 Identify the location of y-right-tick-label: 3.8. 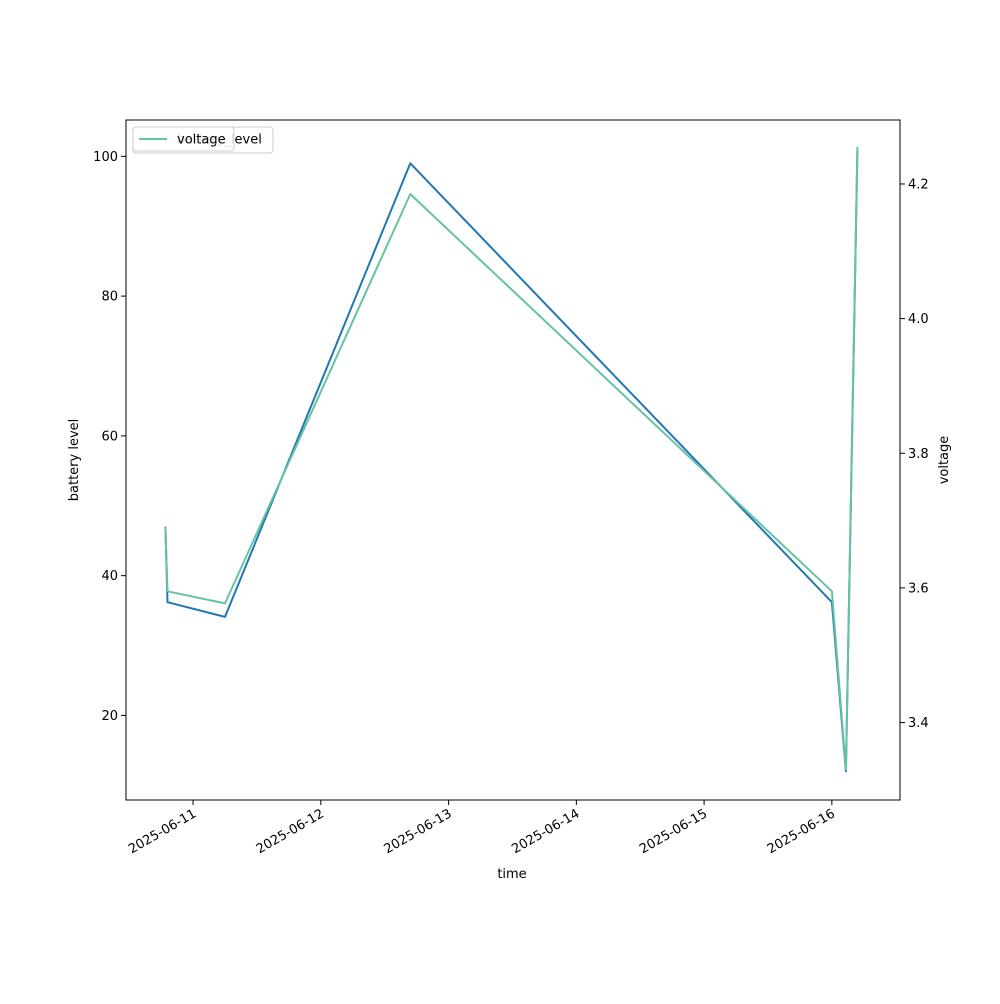
(918, 454).